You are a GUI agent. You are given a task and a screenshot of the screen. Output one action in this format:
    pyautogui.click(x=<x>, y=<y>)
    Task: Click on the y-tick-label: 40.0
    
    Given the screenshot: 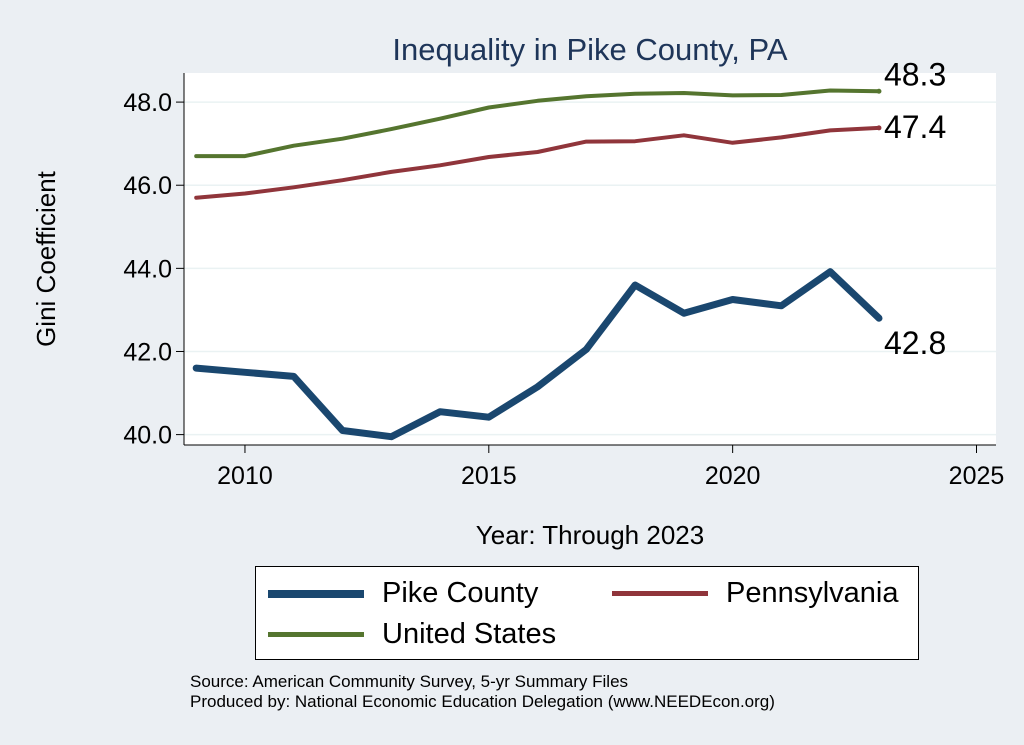 What is the action you would take?
    pyautogui.click(x=147, y=436)
    